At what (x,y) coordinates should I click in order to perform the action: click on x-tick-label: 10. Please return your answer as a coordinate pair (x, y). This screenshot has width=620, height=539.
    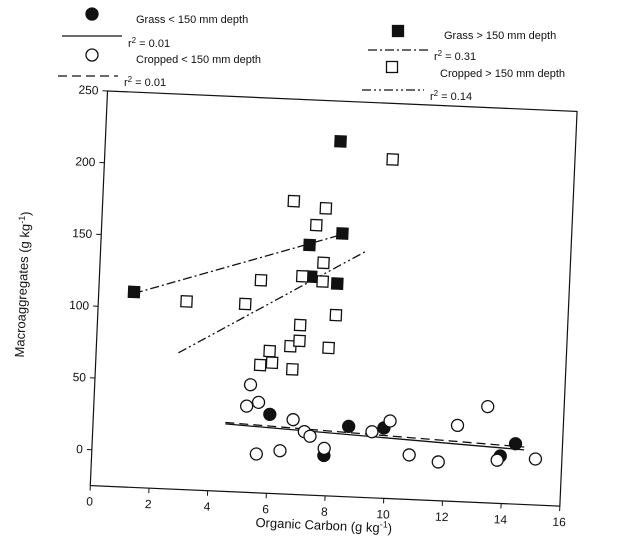
    Looking at the image, I should click on (383, 514).